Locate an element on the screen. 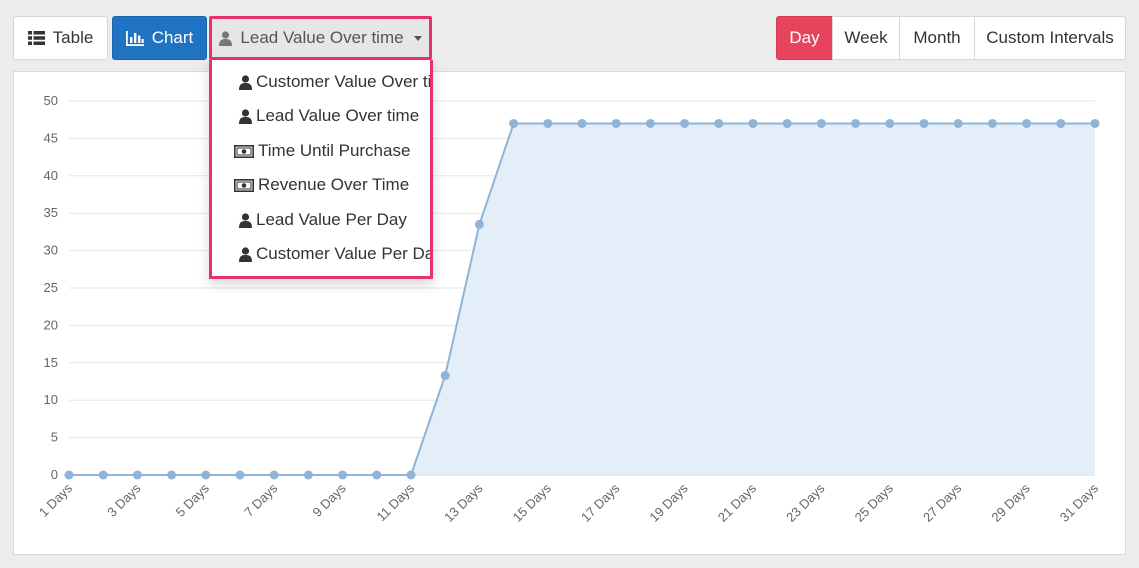  x-tick-label: 5 Days is located at coordinates (193, 500).